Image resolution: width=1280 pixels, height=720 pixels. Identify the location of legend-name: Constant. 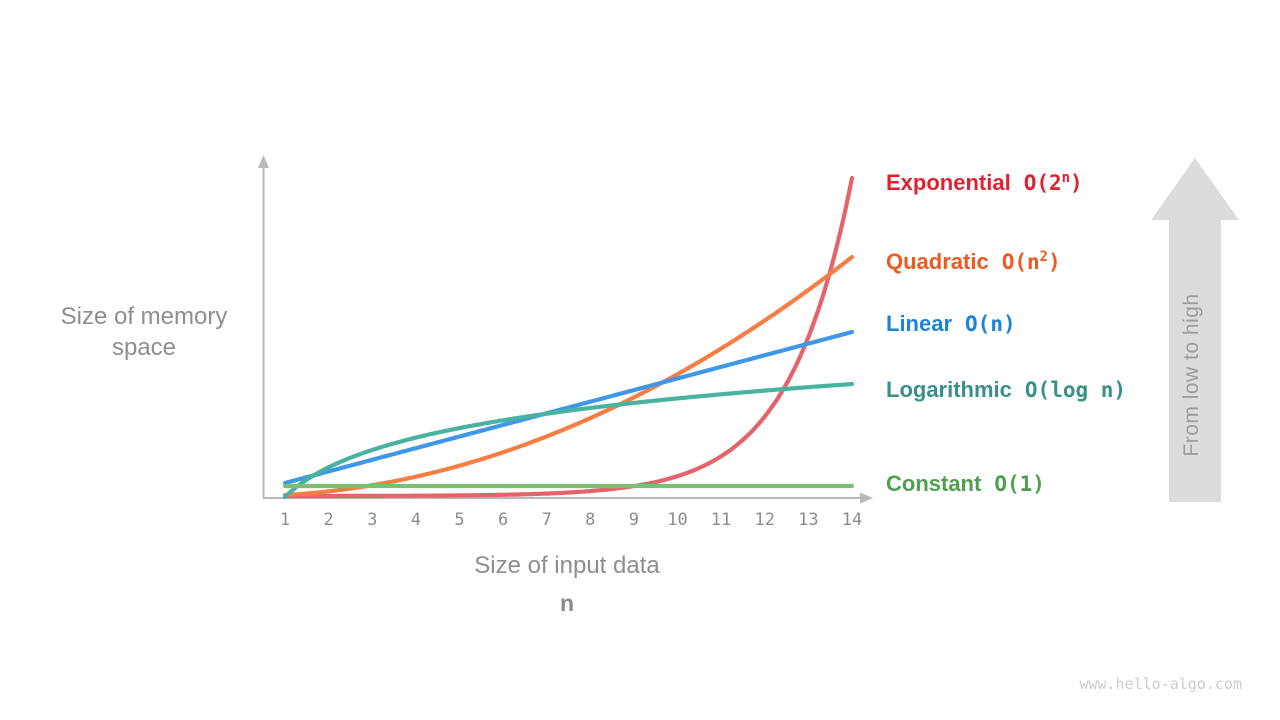
(934, 483).